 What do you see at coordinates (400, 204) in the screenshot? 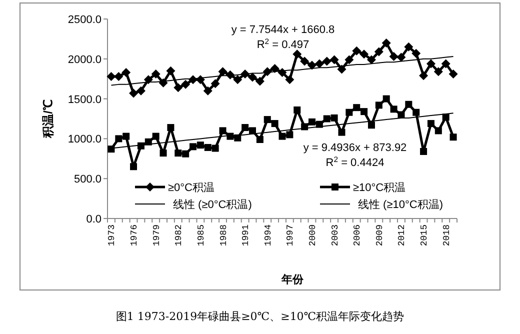
I see `legend-label: 线性 (≥10°C积温)` at bounding box center [400, 204].